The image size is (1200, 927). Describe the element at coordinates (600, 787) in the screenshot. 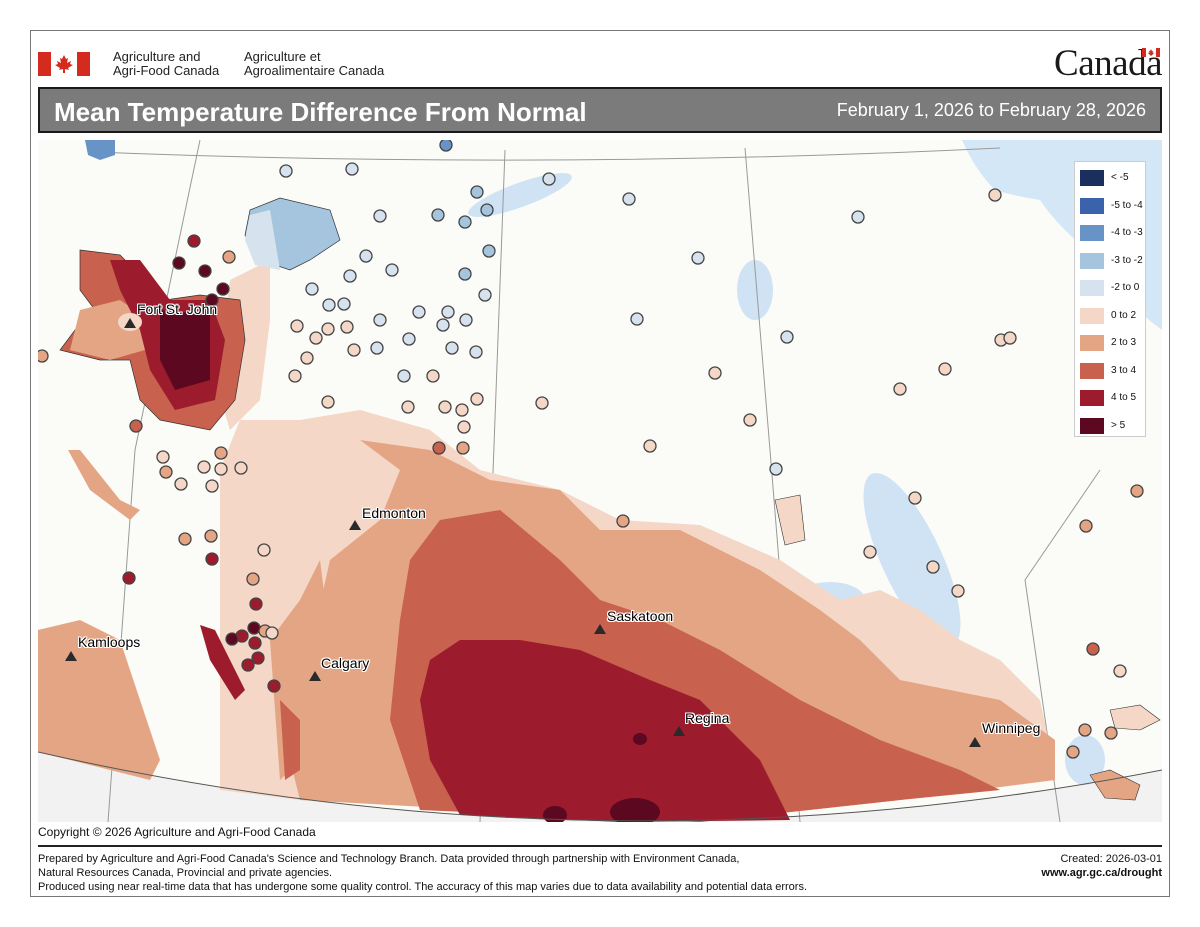

I see `us-region` at that location.